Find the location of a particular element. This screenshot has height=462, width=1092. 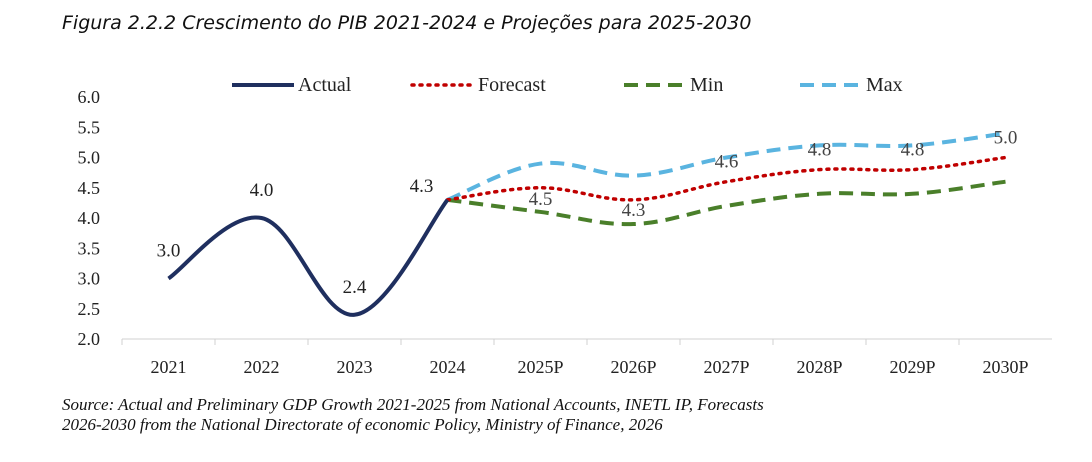

y-tick-label: 6.0 is located at coordinates (89, 97).